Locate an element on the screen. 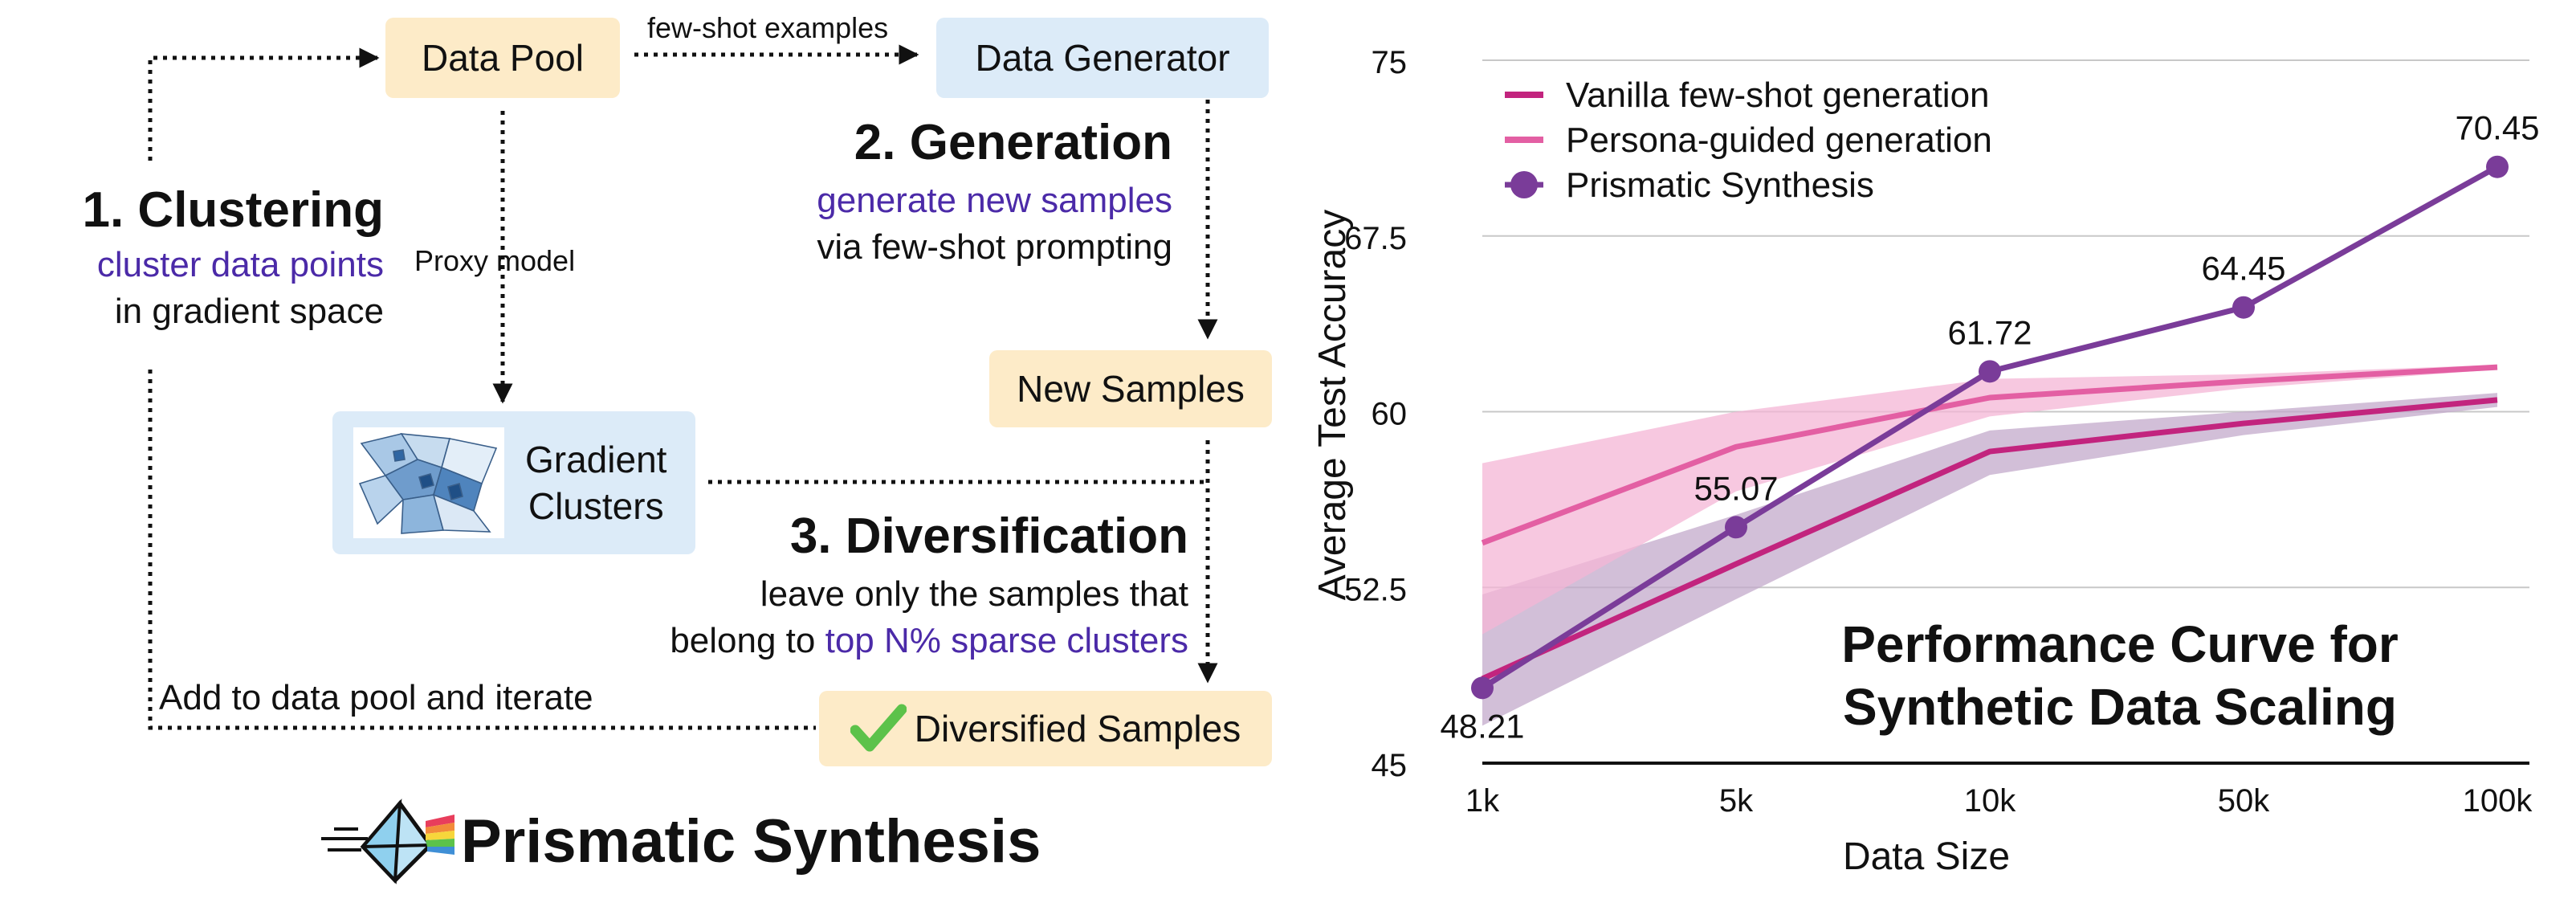 The height and width of the screenshot is (923, 2576). new-samples-box: New Samples is located at coordinates (1130, 388).